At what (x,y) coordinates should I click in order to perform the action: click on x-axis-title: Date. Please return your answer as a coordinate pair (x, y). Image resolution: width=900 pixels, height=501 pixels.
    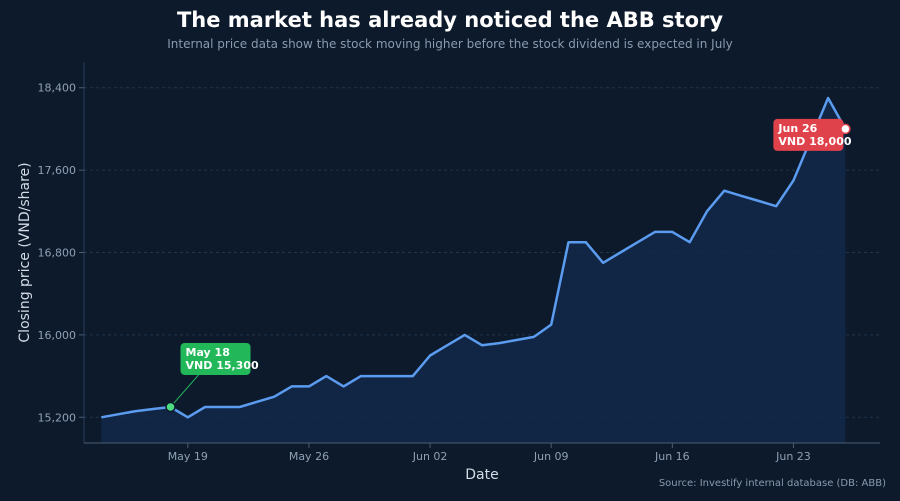
    Looking at the image, I should click on (481, 475).